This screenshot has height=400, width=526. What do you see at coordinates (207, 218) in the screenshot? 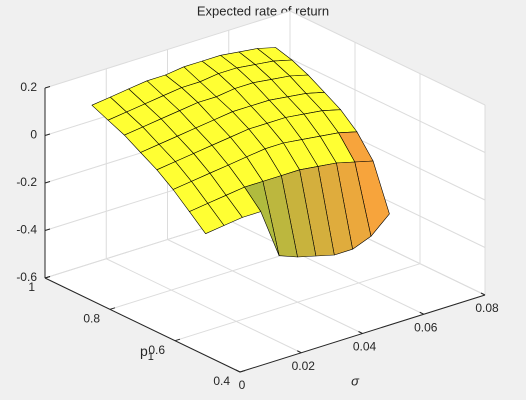
I see `surface-face` at bounding box center [207, 218].